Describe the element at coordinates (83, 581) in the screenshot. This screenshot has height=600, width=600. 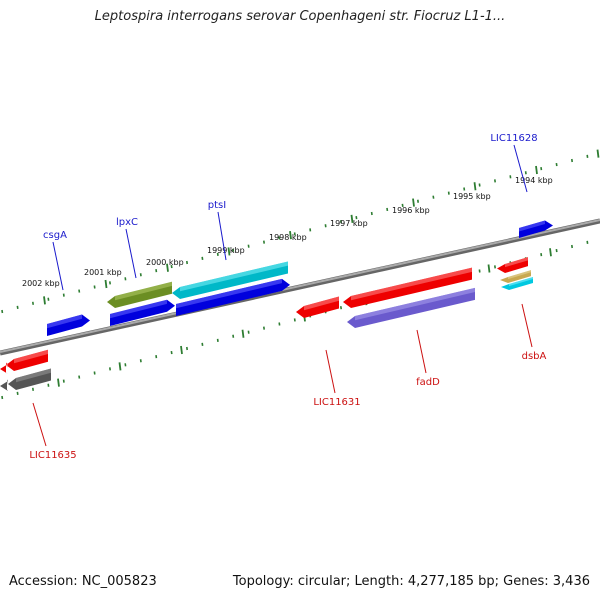
I see `accession-text: Accession: NC_005823` at that location.